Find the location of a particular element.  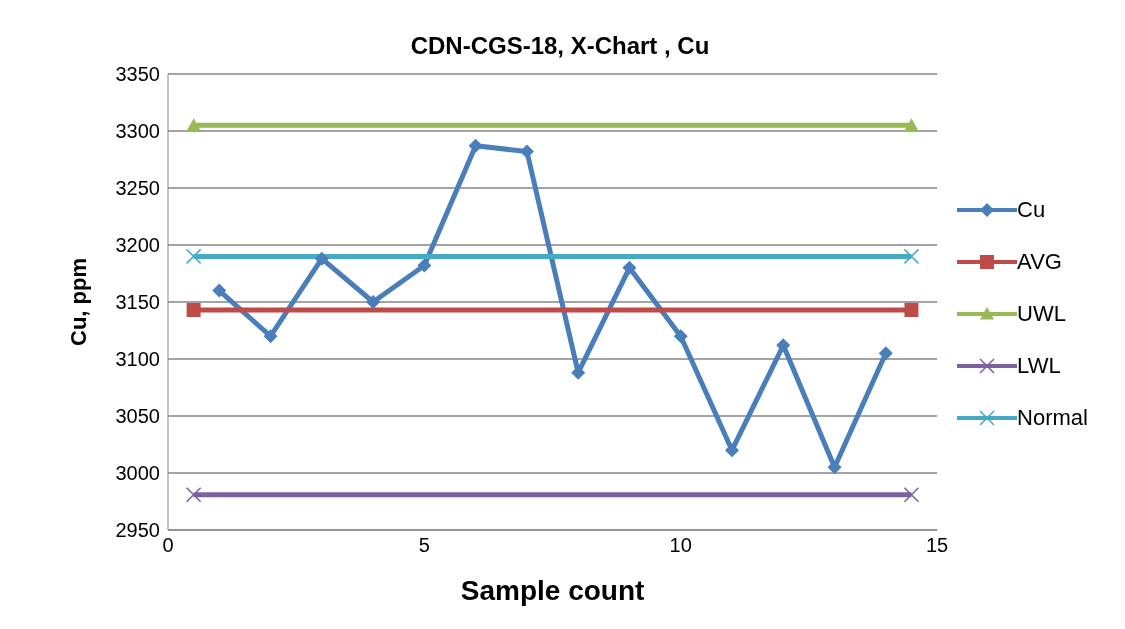

x-tick-label: 10 is located at coordinates (680, 545).